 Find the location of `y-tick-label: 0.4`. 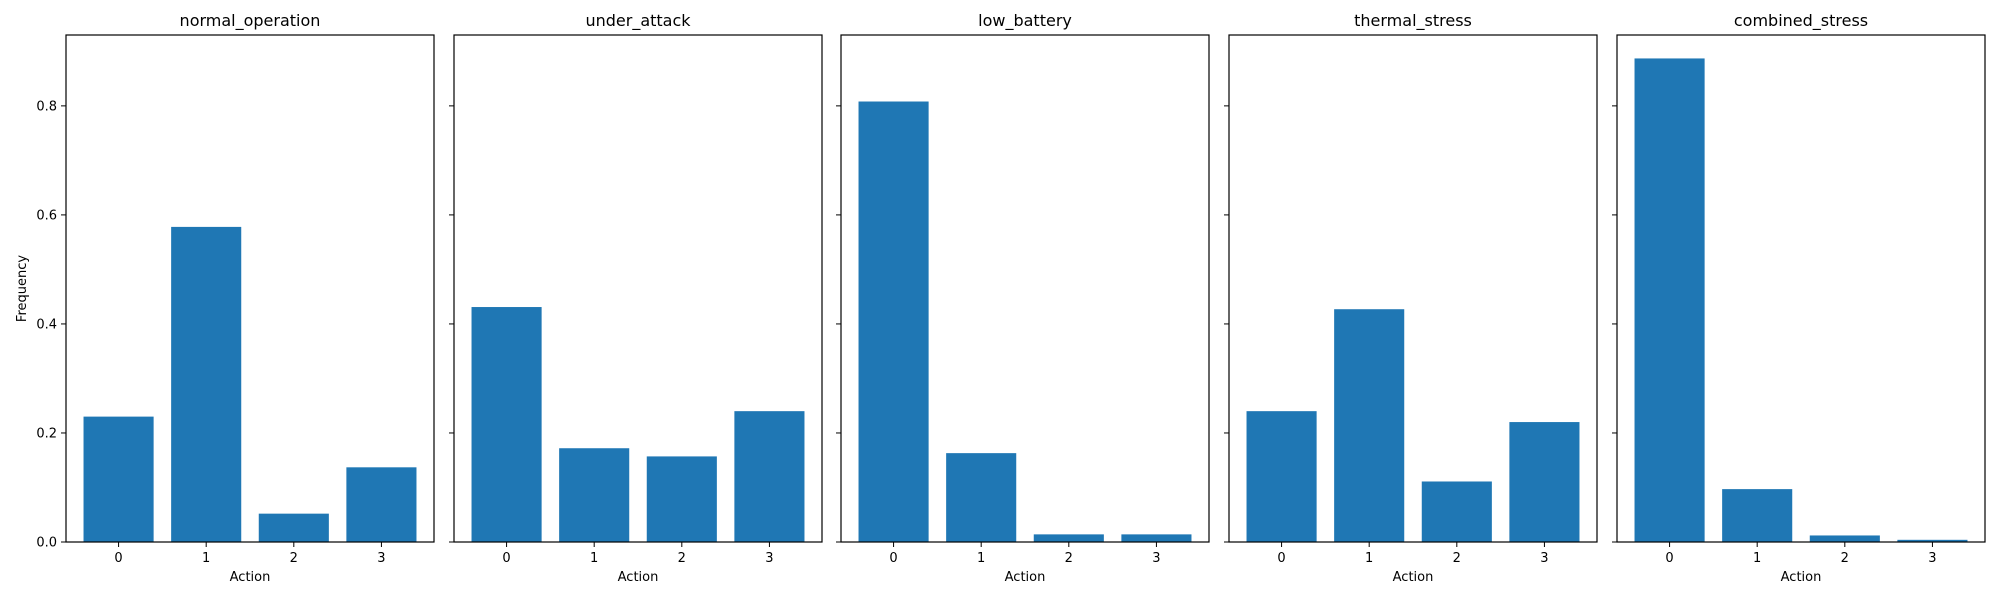

y-tick-label: 0.4 is located at coordinates (46, 324).